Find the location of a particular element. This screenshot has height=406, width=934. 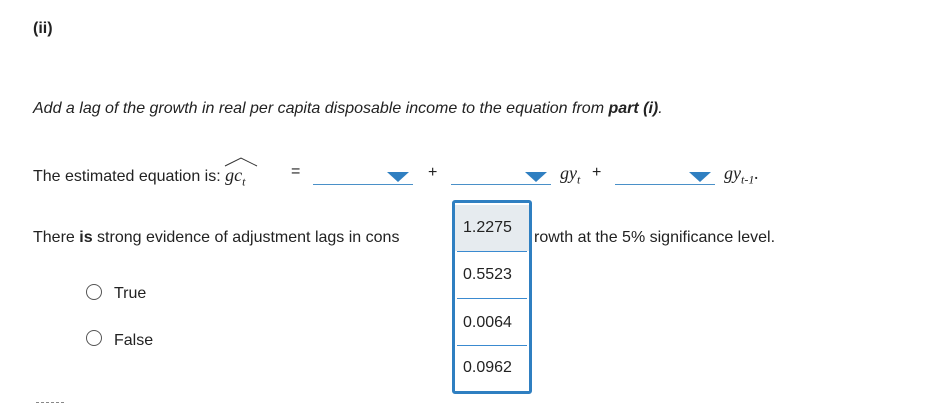

term-gy-lag-var: gy is located at coordinates (732, 173).